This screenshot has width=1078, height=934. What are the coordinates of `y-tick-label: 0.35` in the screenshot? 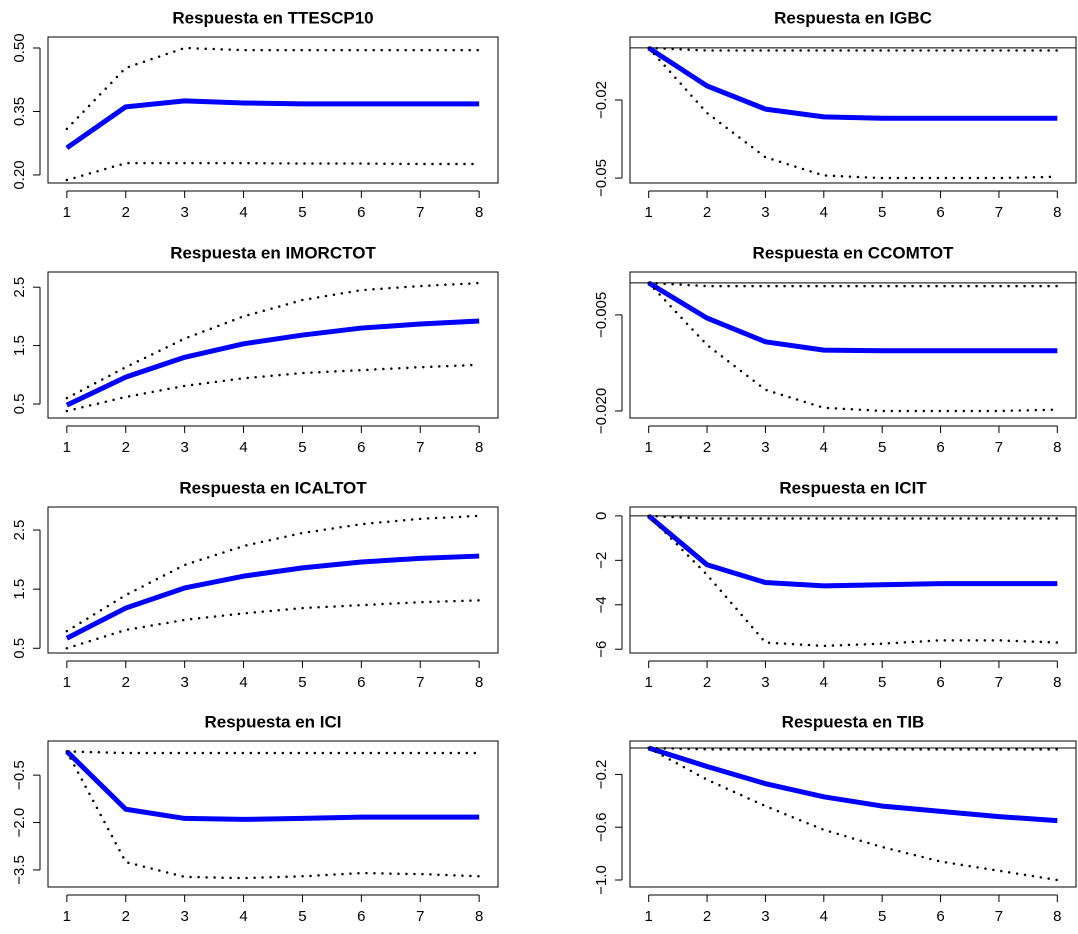 It's located at (19, 111).